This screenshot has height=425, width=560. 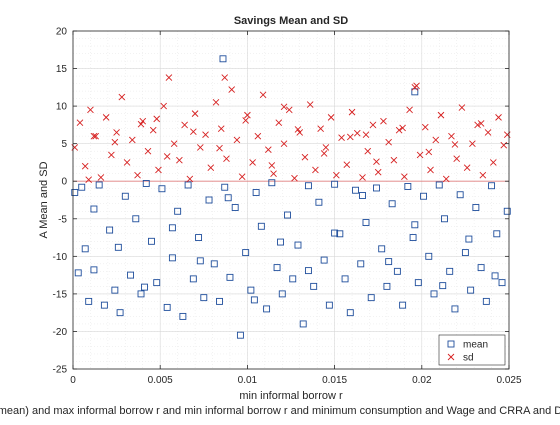 I want to click on x-tick-label: 0.015, so click(x=334, y=380).